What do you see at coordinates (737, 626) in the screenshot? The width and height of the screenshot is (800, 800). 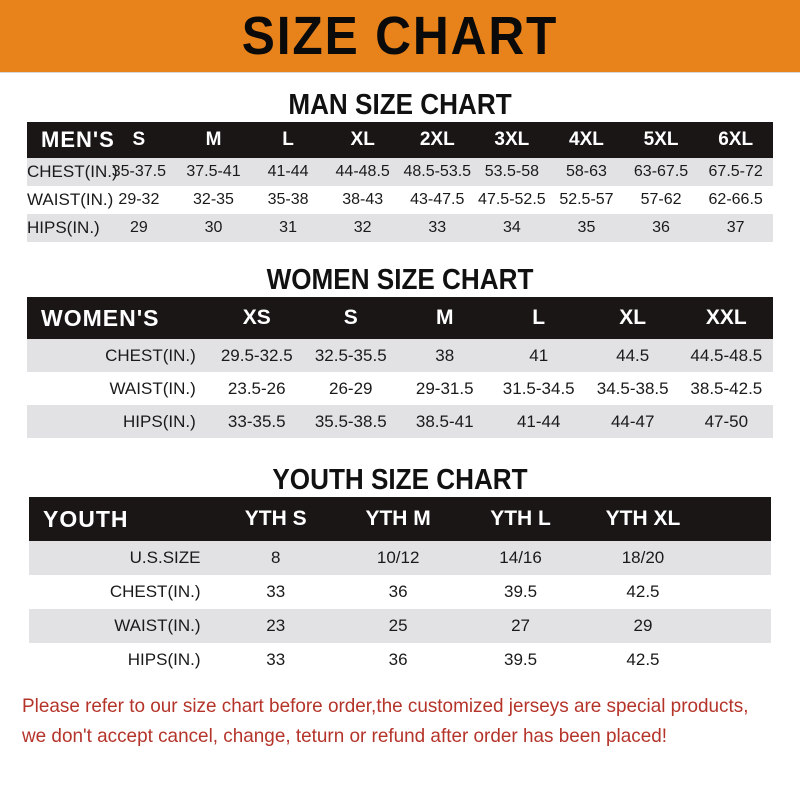 I see `youth-r2-spacer` at bounding box center [737, 626].